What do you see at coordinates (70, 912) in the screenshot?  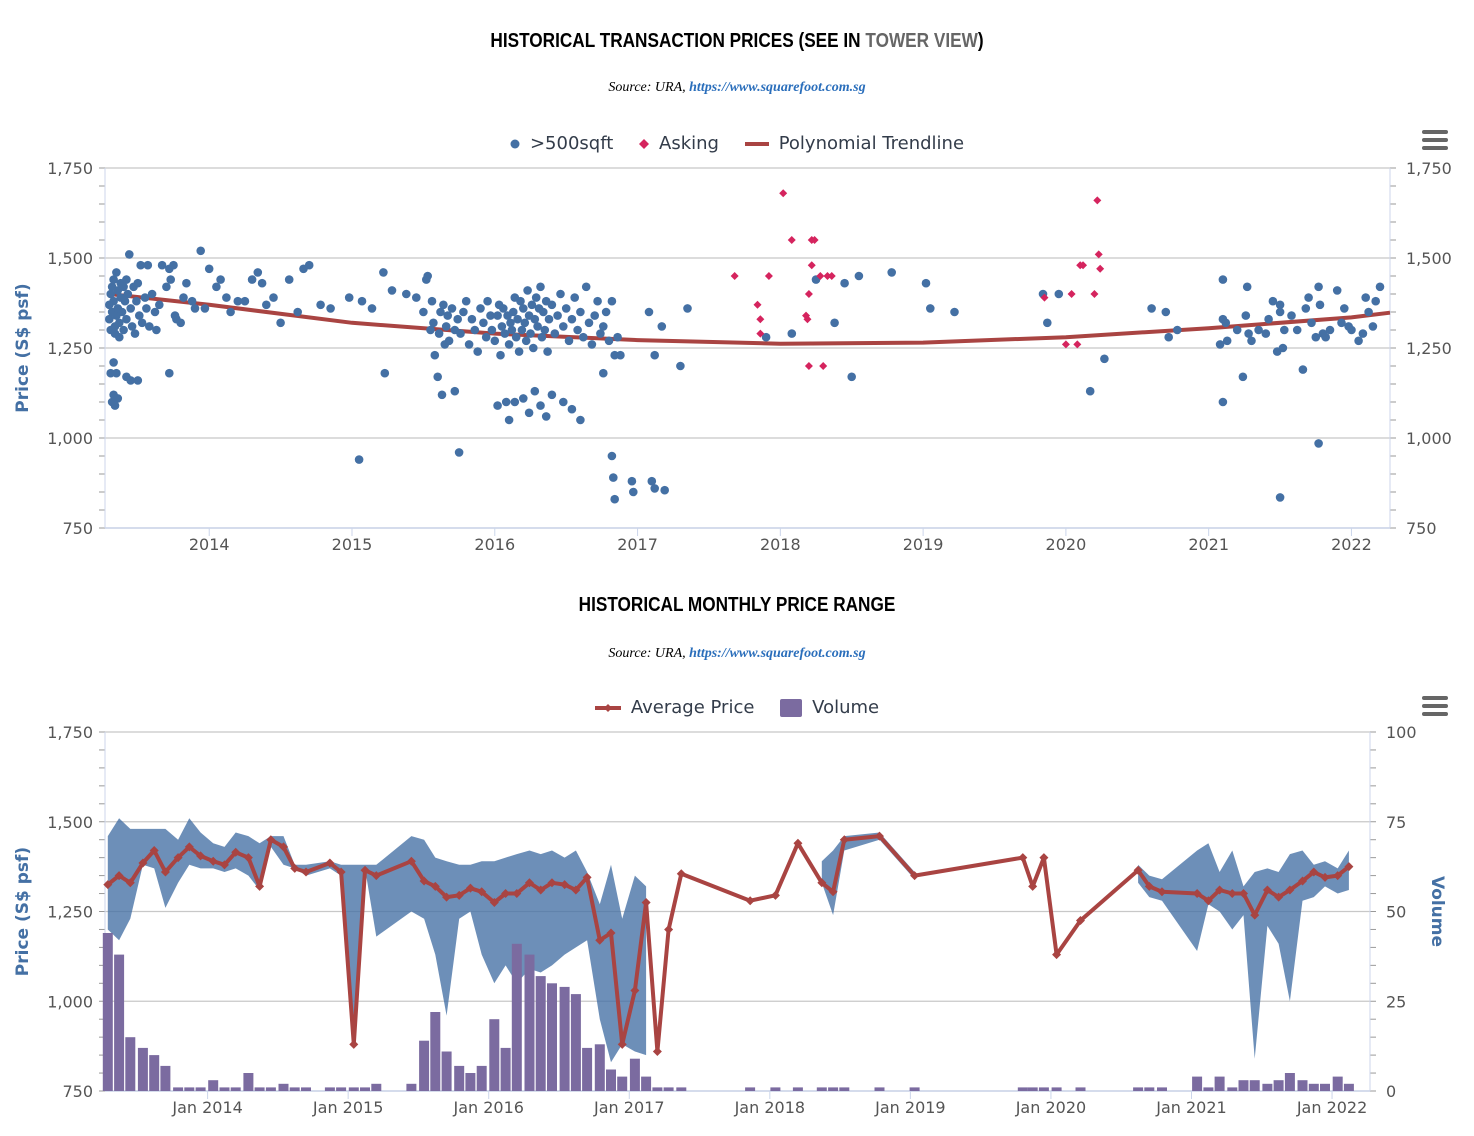 I see `chart2-ytick-label: 1,250` at bounding box center [70, 912].